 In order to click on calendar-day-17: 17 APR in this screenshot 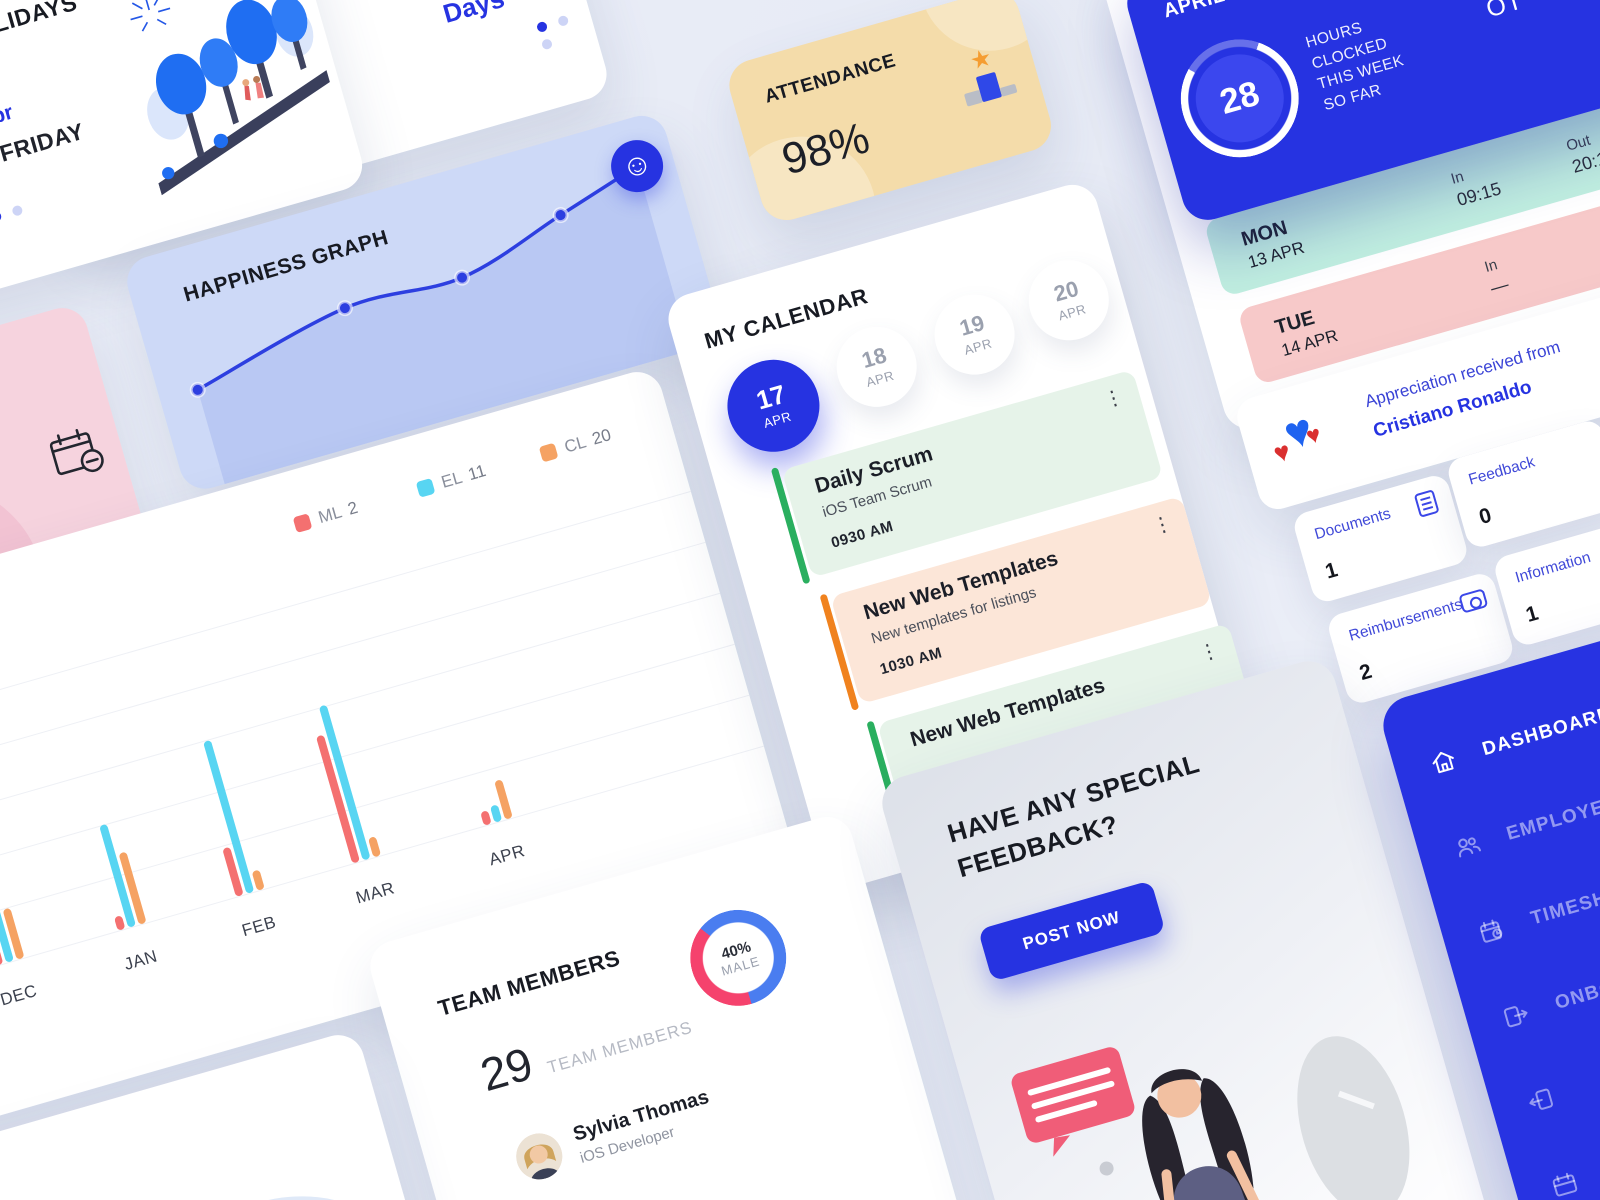, I will do `click(773, 405)`.